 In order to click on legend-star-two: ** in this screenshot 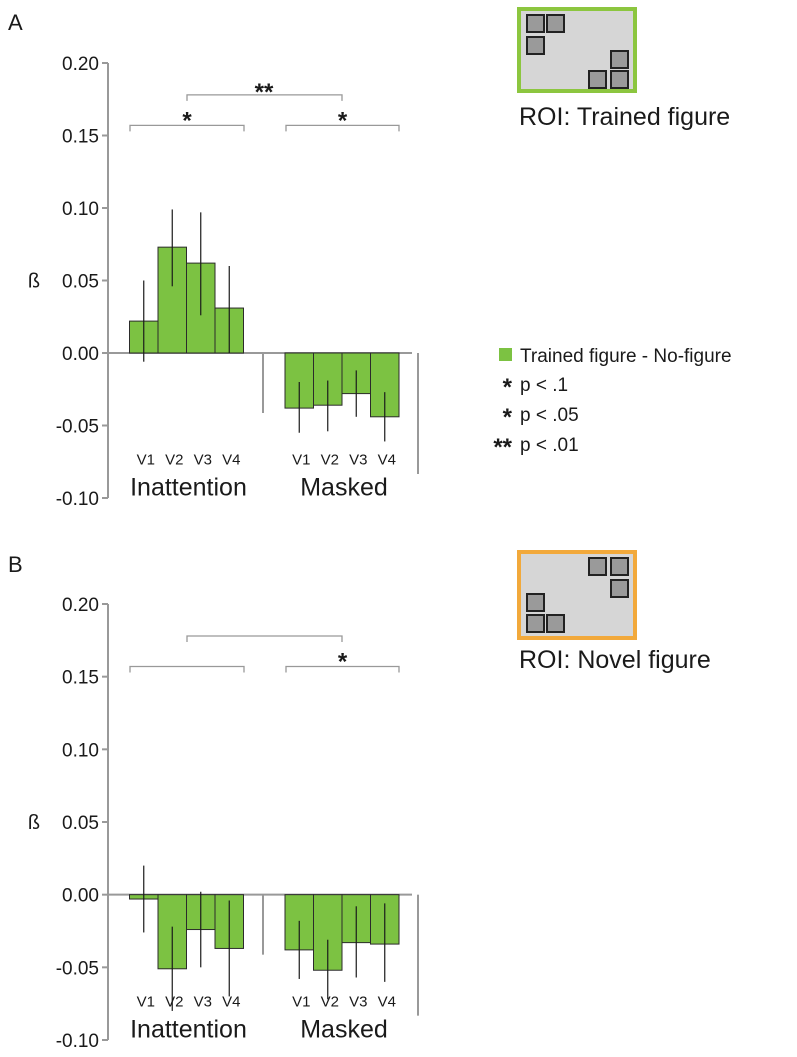, I will do `click(502, 447)`.